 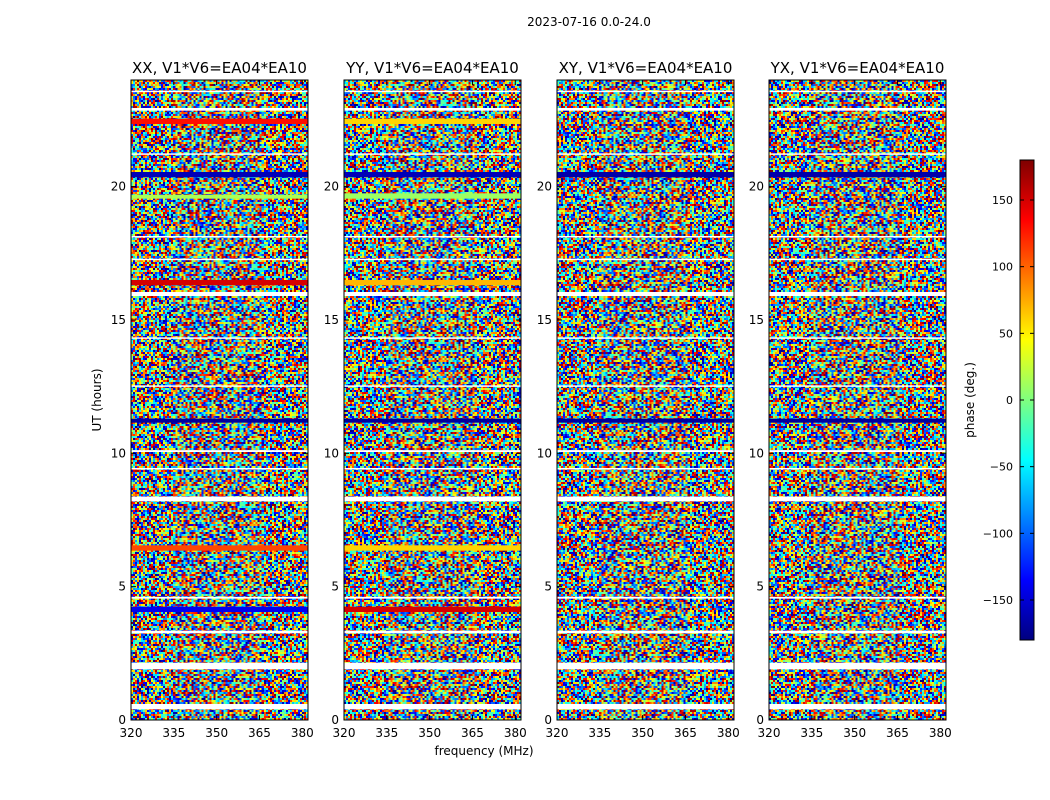 I want to click on x-axis-label: frequency (MHz), so click(x=483, y=751).